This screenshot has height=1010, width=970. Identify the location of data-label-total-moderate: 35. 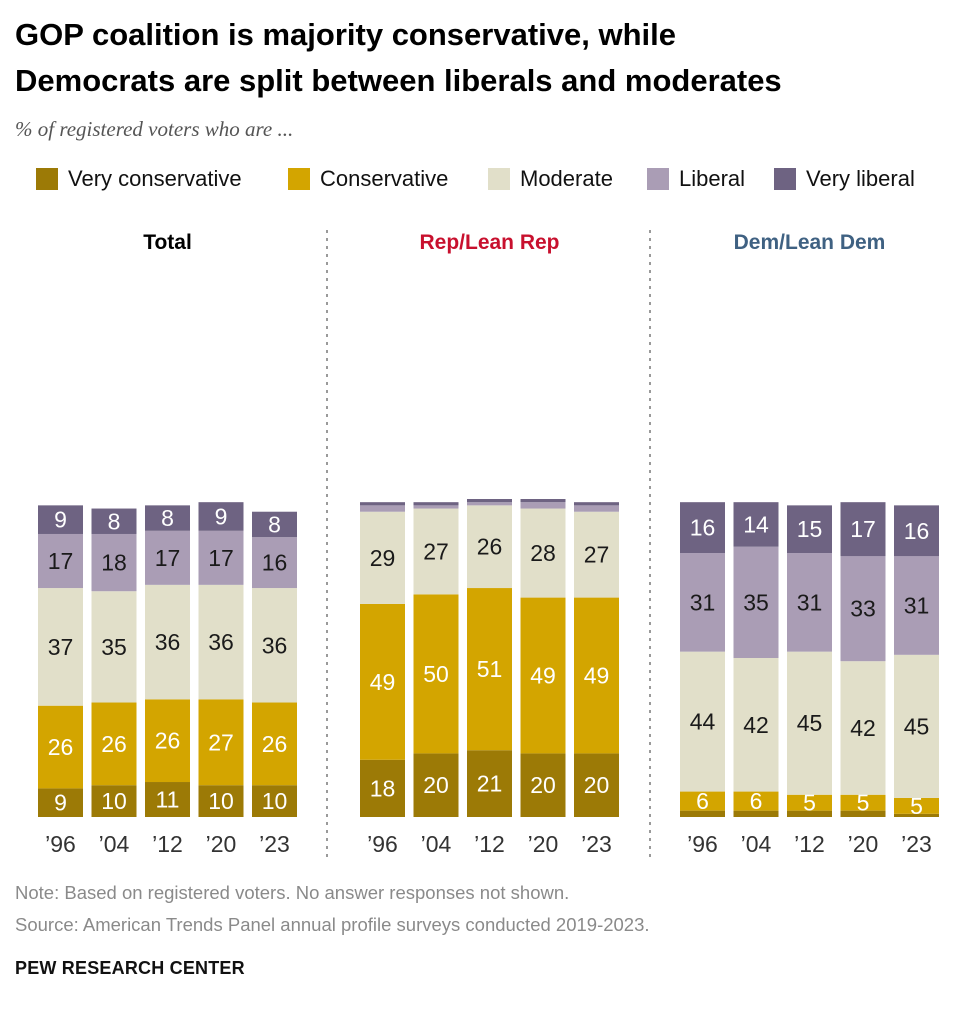
(114, 647).